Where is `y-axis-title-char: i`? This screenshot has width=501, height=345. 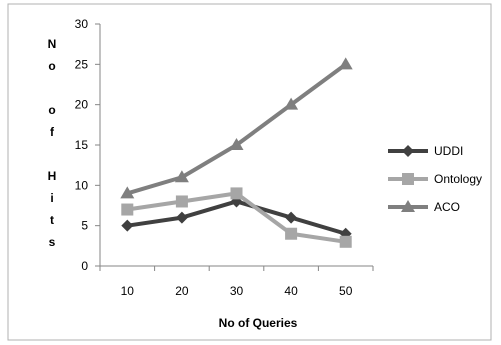 y-axis-title-char: i is located at coordinates (51, 198).